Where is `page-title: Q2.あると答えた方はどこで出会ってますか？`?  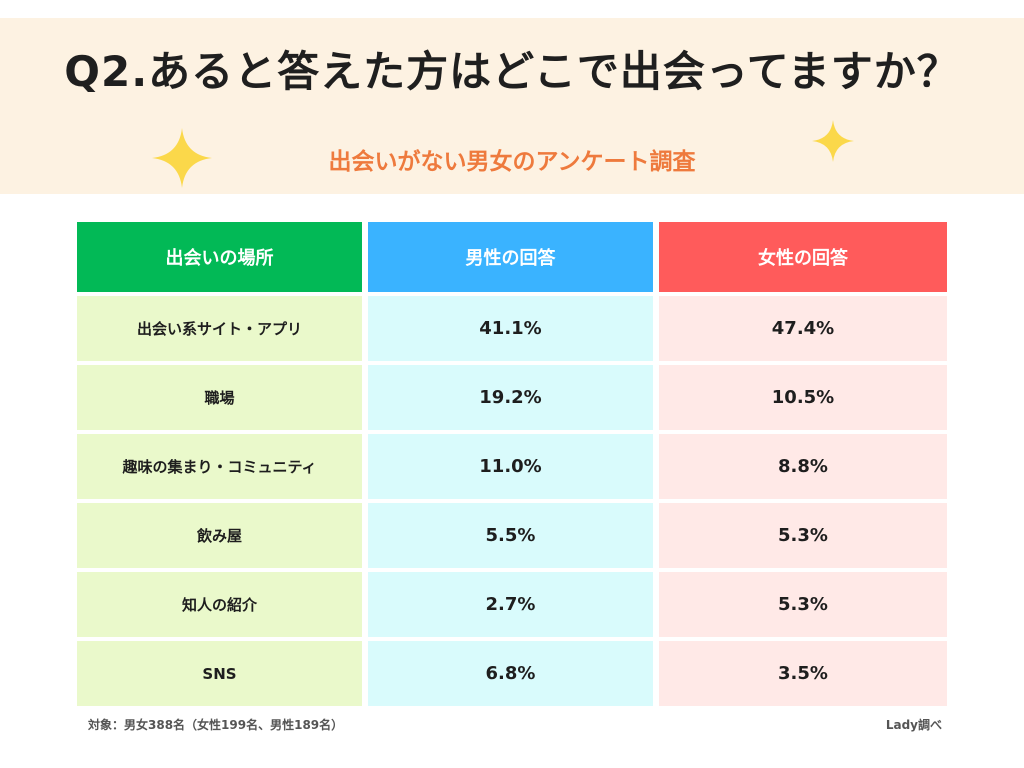
page-title: Q2.あると答えた方はどこで出会ってますか？ is located at coordinates (512, 71).